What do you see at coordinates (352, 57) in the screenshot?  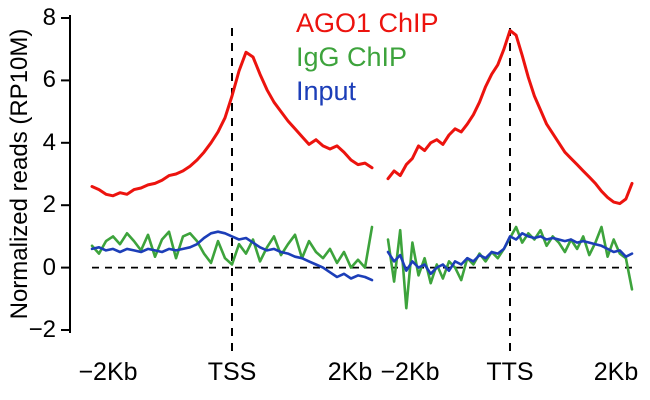 I see `legend-igg-chip: IgG ChIP` at bounding box center [352, 57].